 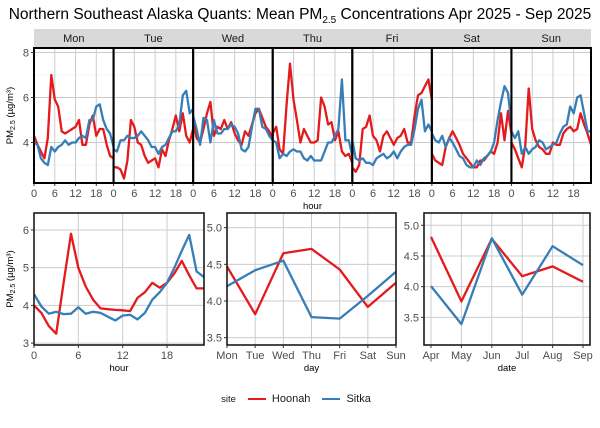 What do you see at coordinates (329, 21) in the screenshot?
I see `title-subscript: 2.5` at bounding box center [329, 21].